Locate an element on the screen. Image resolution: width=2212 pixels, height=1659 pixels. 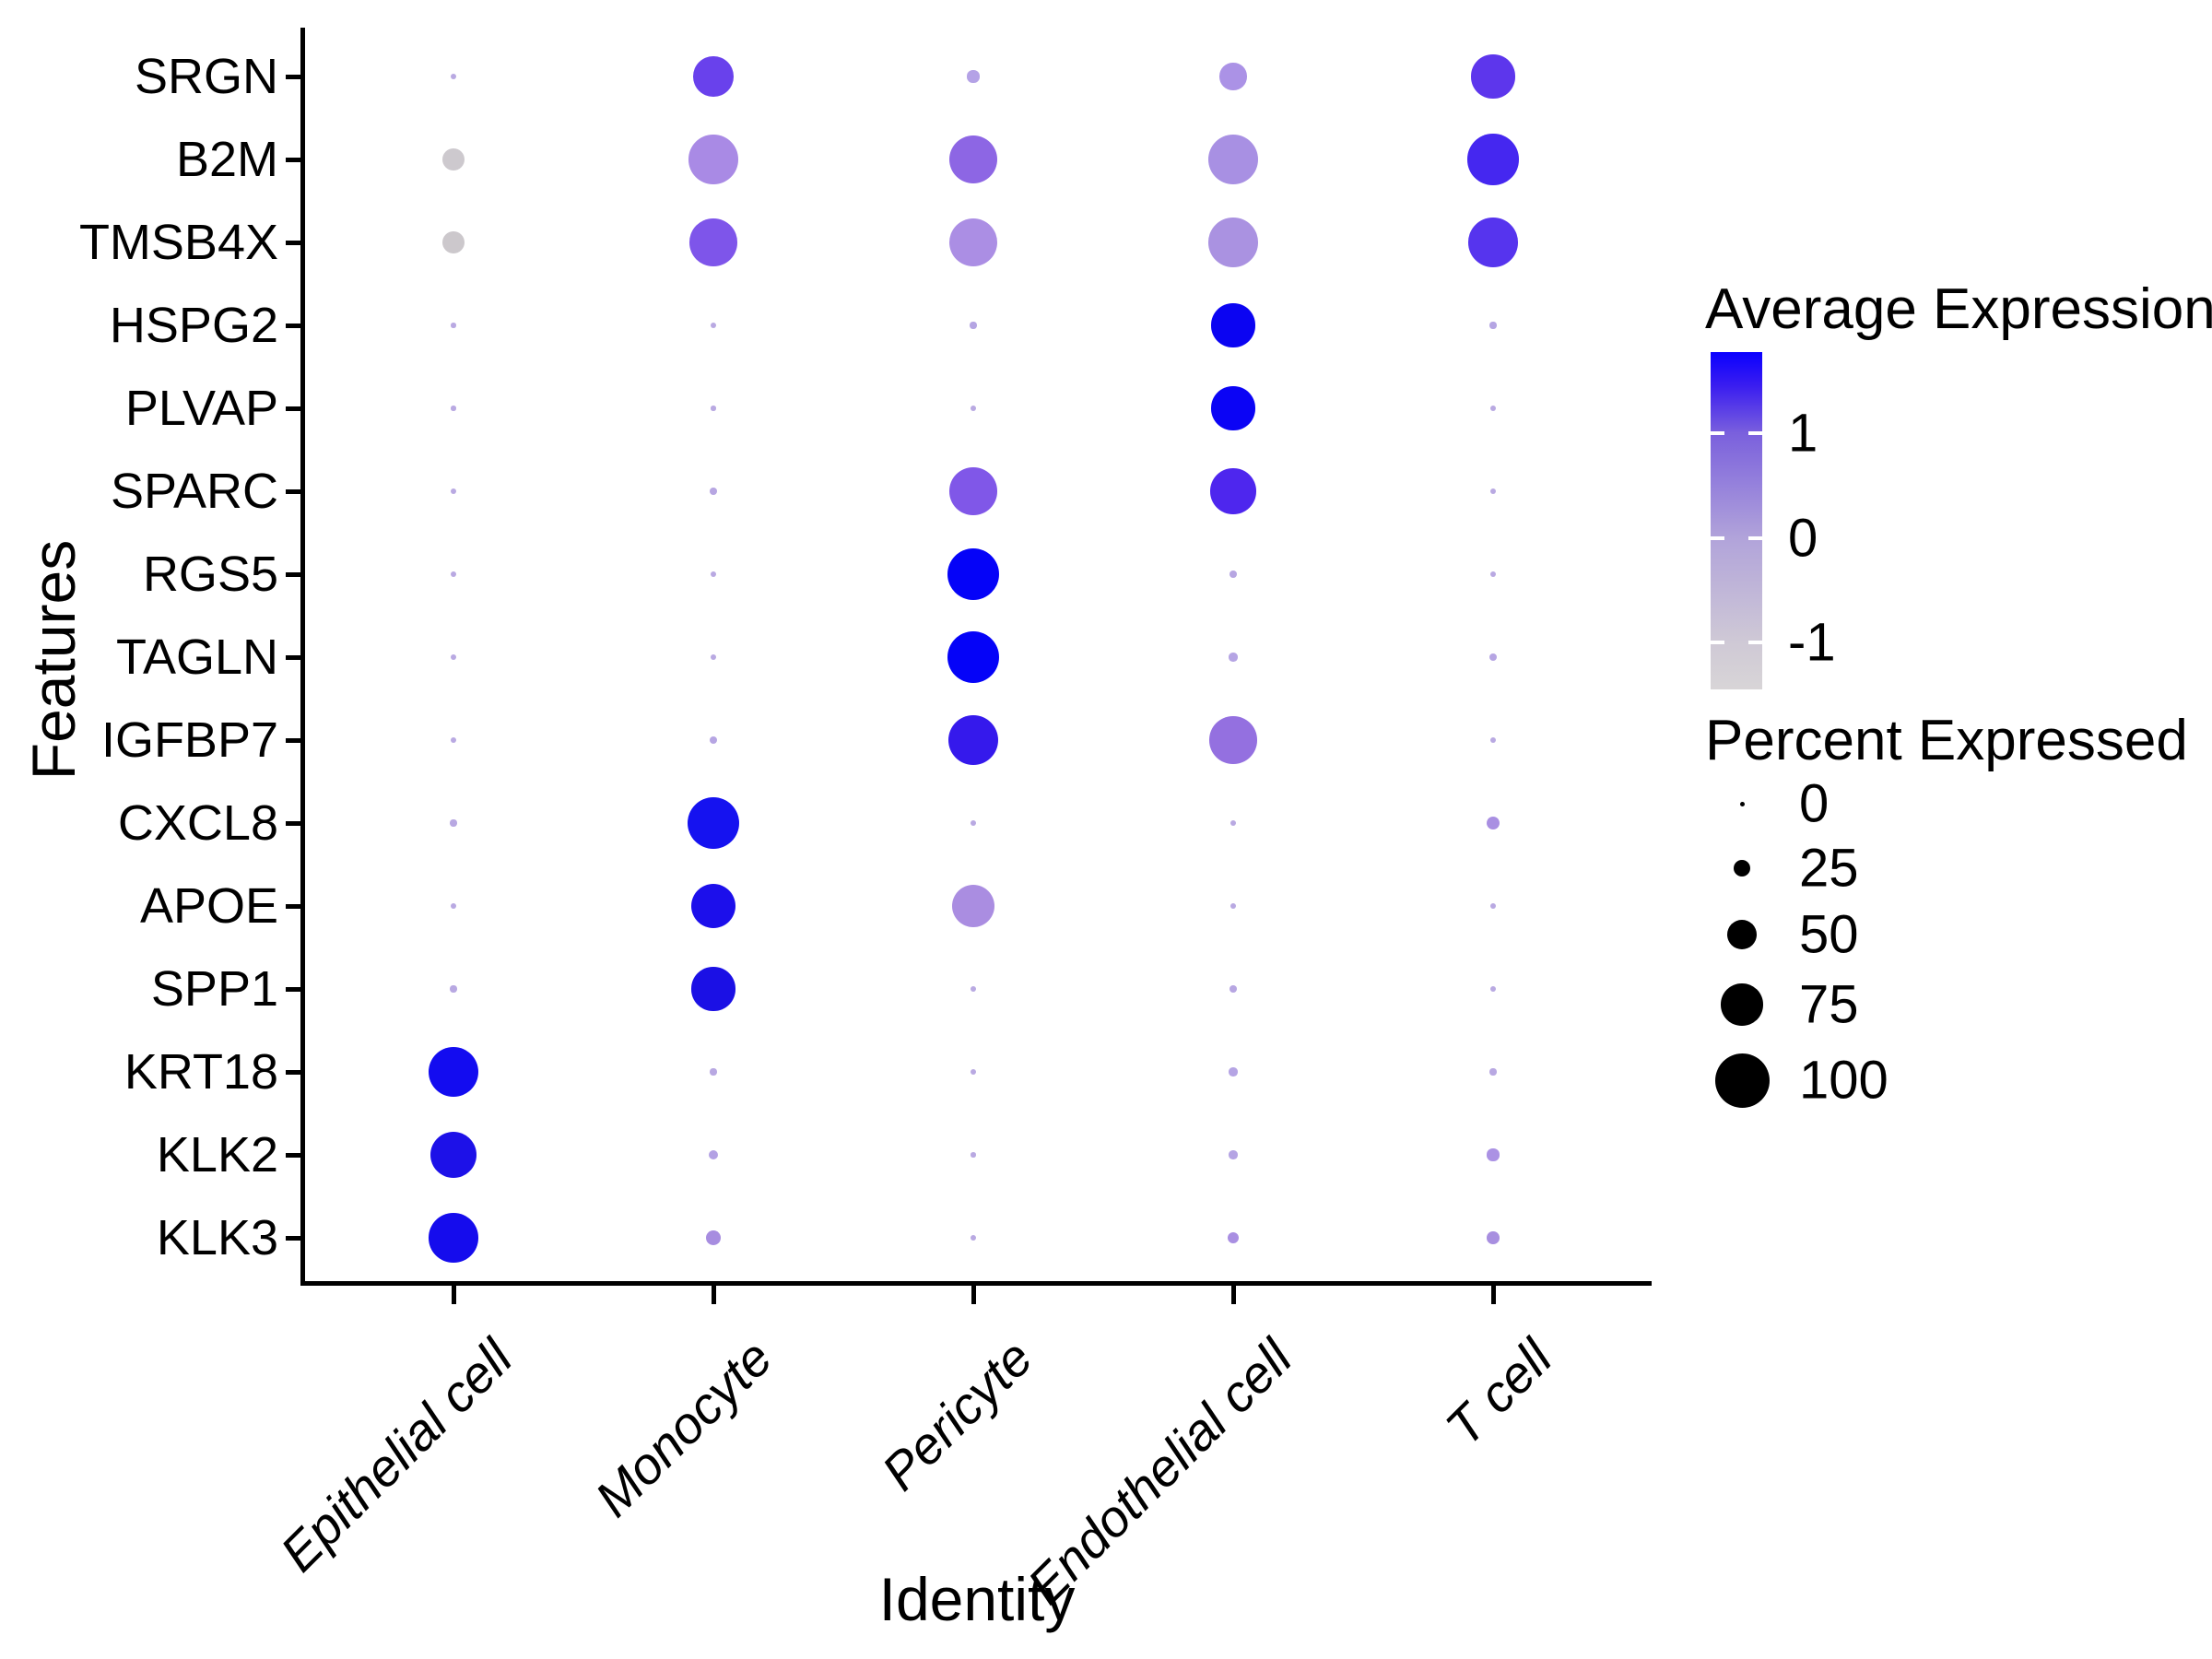
dot-IGFBP7-Epithelial-cell is located at coordinates (453, 740).